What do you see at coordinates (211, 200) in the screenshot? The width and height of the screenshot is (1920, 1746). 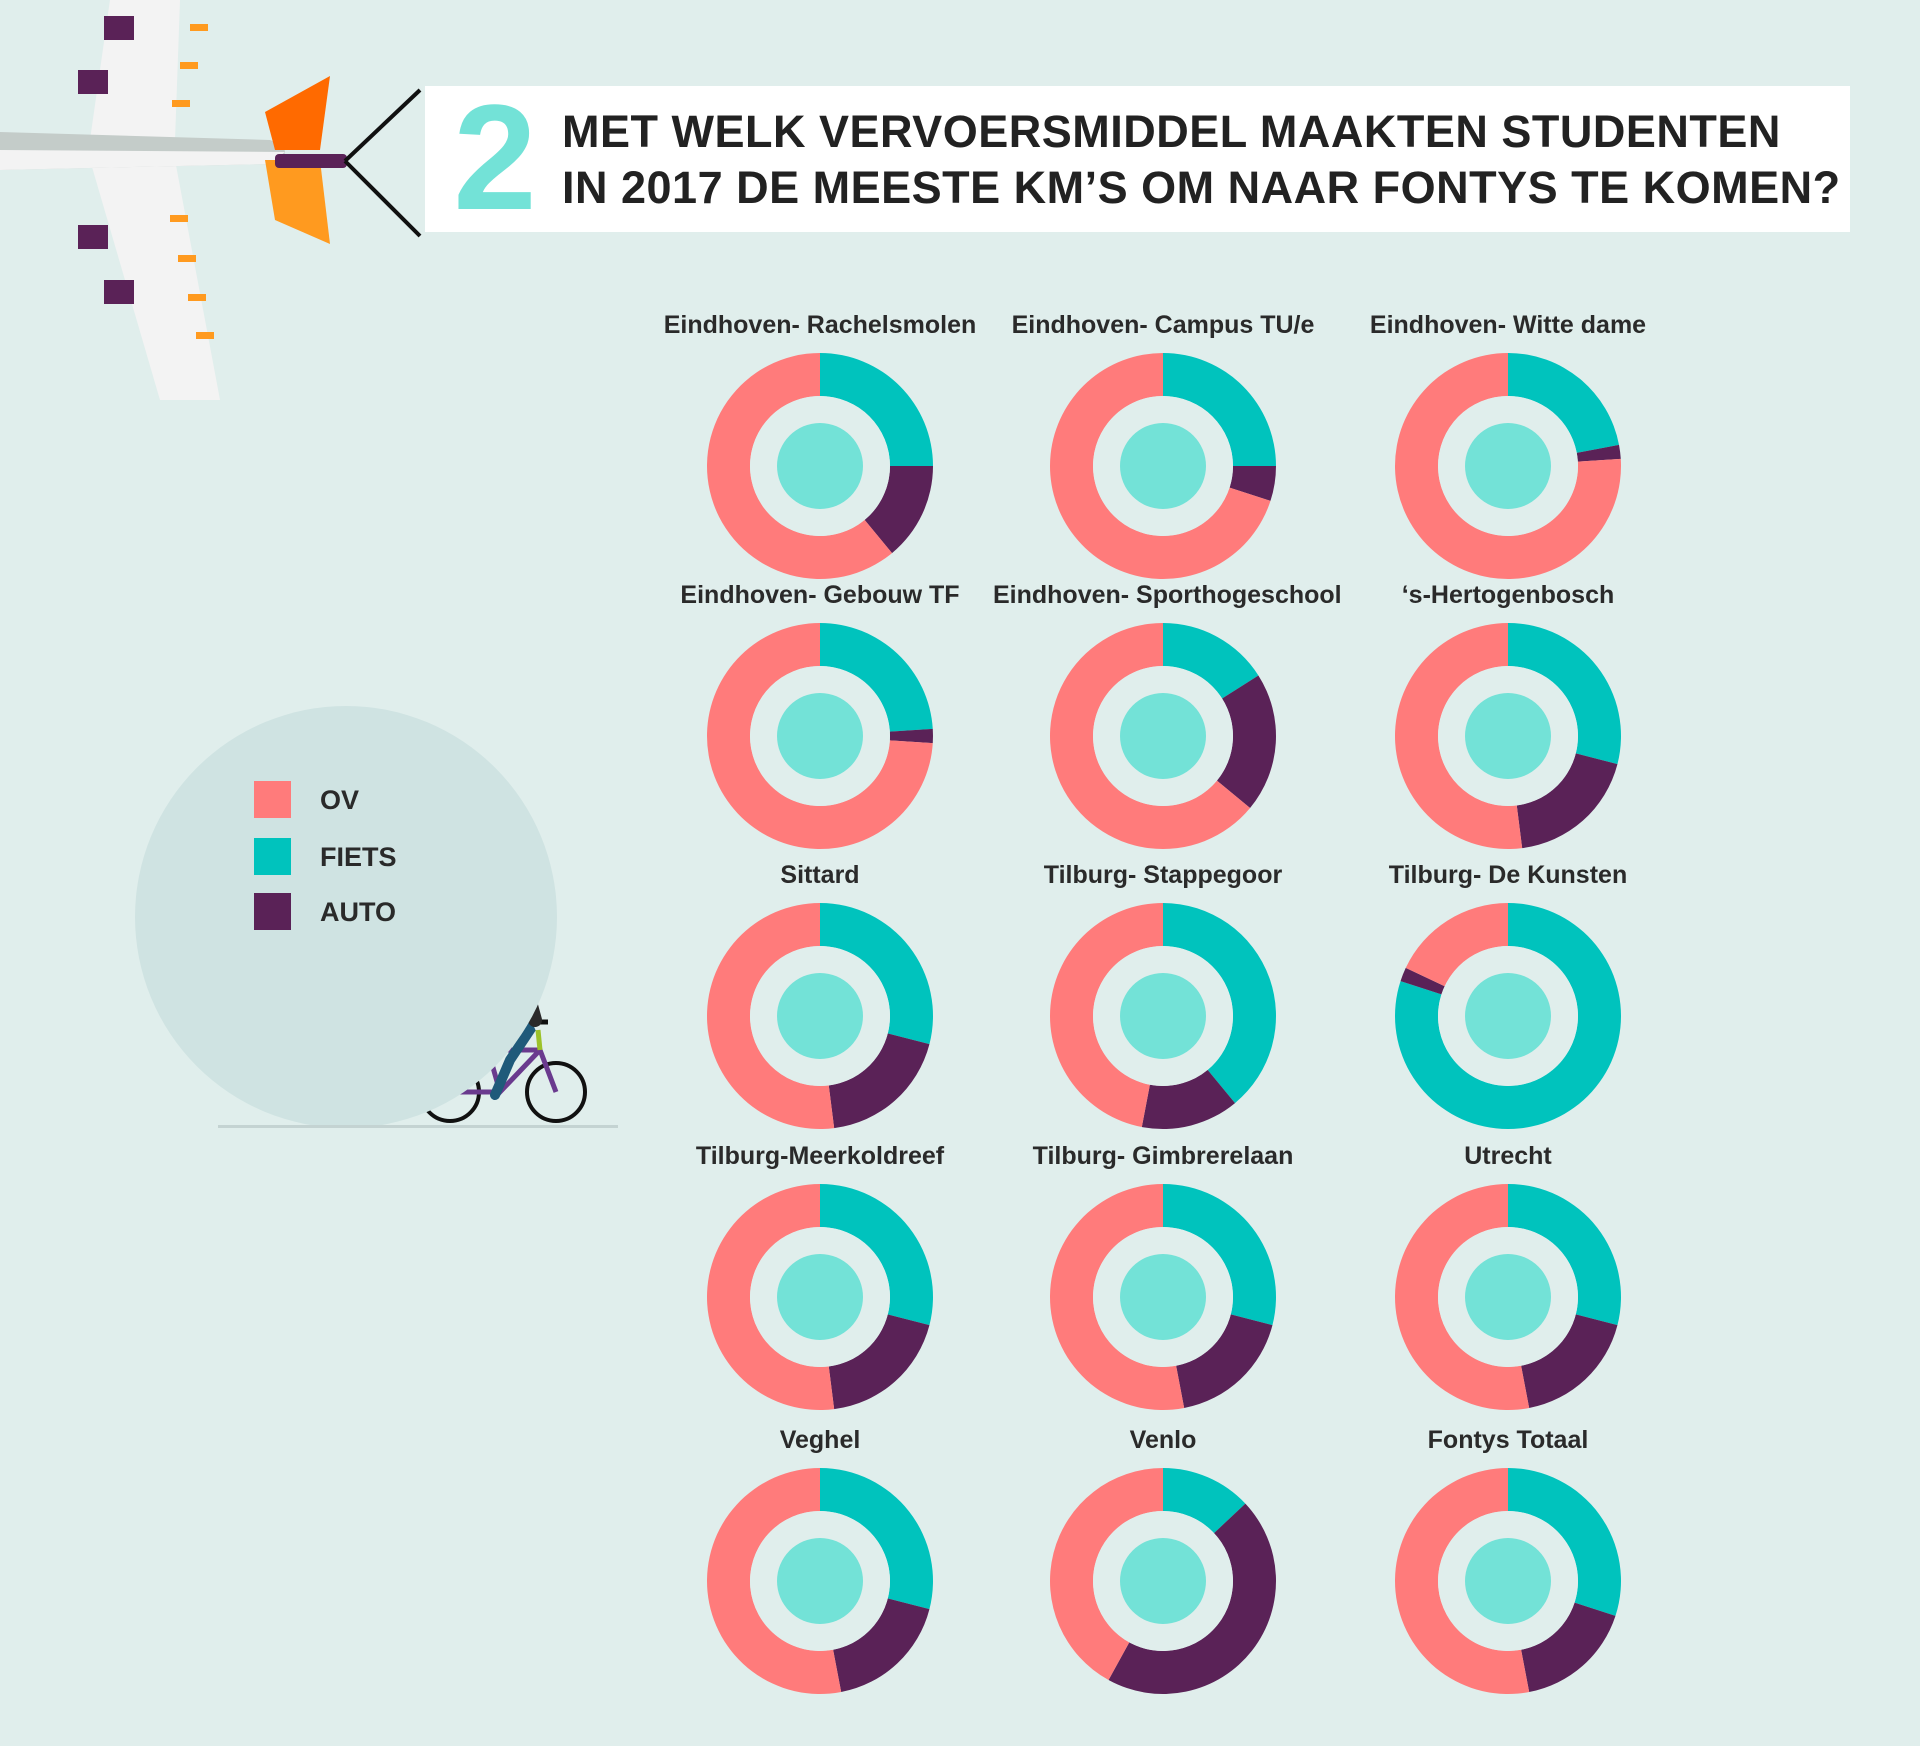 I see `airplane-illustration` at bounding box center [211, 200].